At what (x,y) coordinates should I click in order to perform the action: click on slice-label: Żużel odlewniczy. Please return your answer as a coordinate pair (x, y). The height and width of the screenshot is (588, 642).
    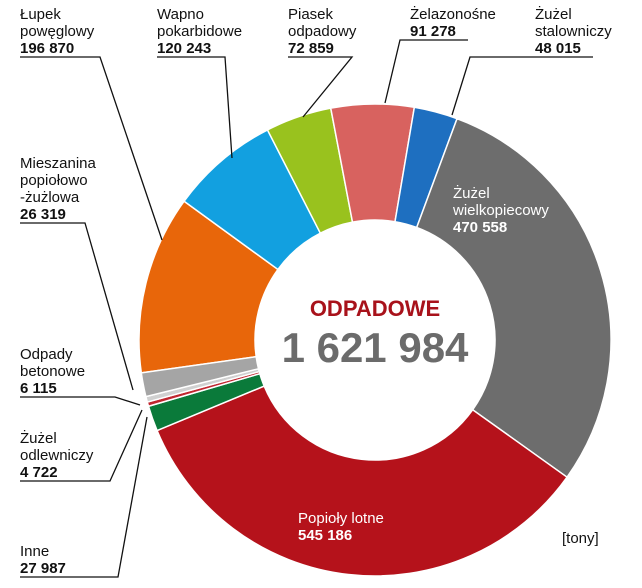
    Looking at the image, I should click on (57, 447).